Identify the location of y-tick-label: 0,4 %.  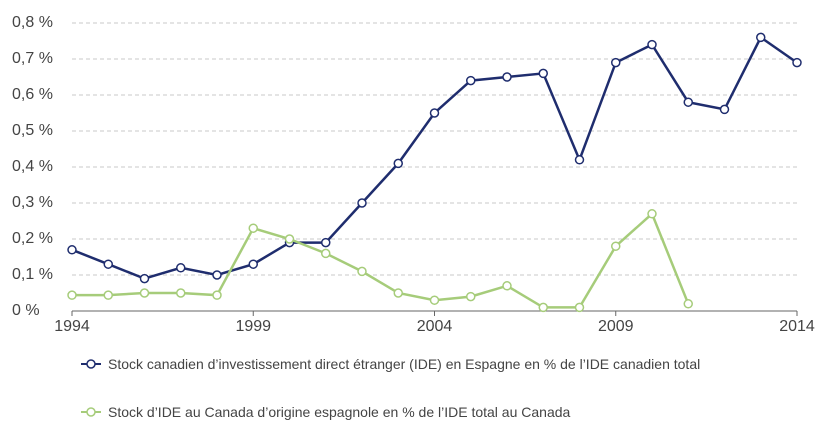
(32, 166).